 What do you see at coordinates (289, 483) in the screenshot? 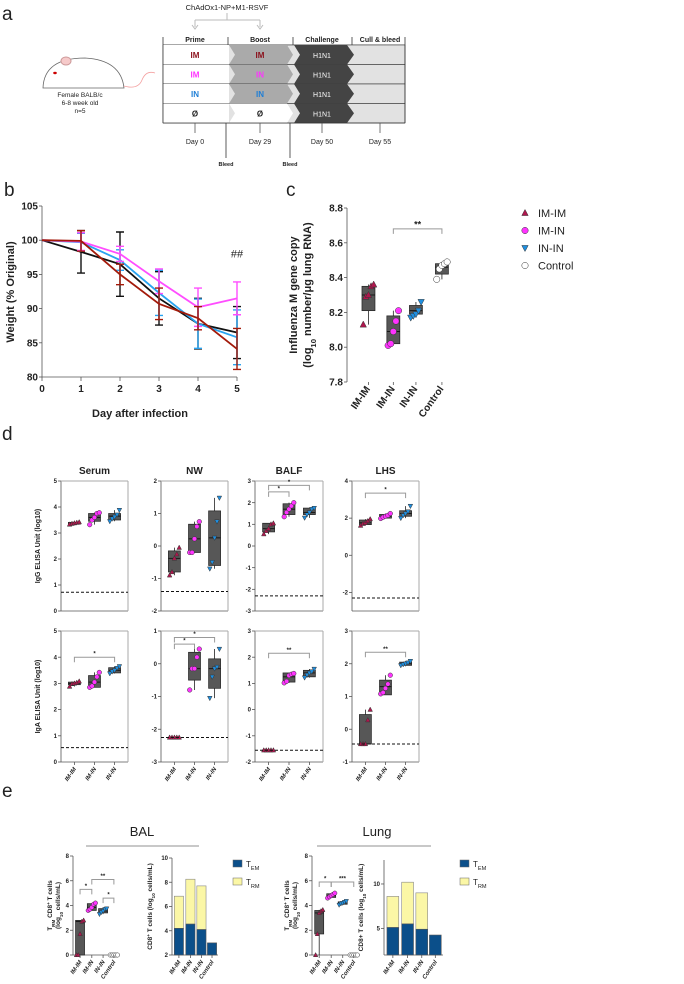
I see `significance-label: *` at bounding box center [289, 483].